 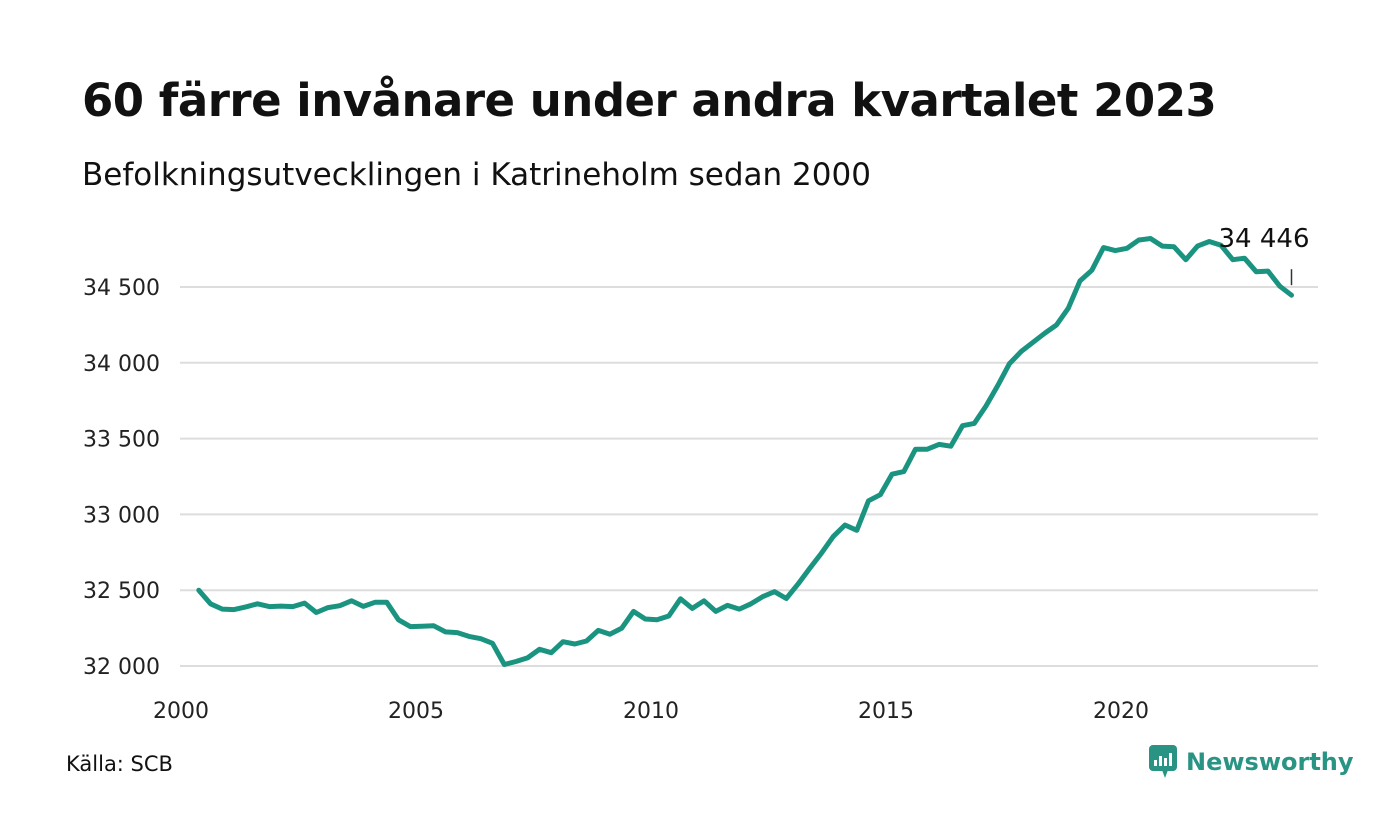 I want to click on x-axis-ticks: 2000 2005 2010 2015 2020, so click(x=651, y=711).